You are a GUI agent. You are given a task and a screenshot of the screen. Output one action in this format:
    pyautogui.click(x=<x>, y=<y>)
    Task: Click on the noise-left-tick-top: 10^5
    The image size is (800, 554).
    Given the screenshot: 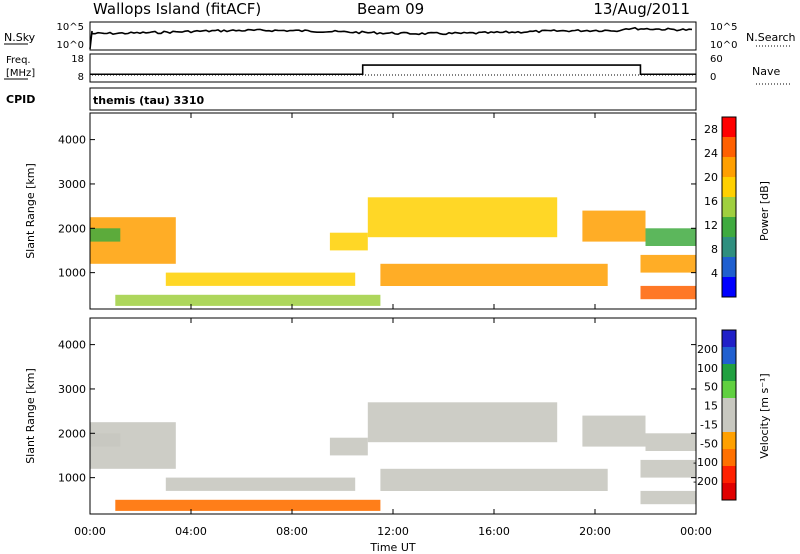 What is the action you would take?
    pyautogui.click(x=70, y=27)
    